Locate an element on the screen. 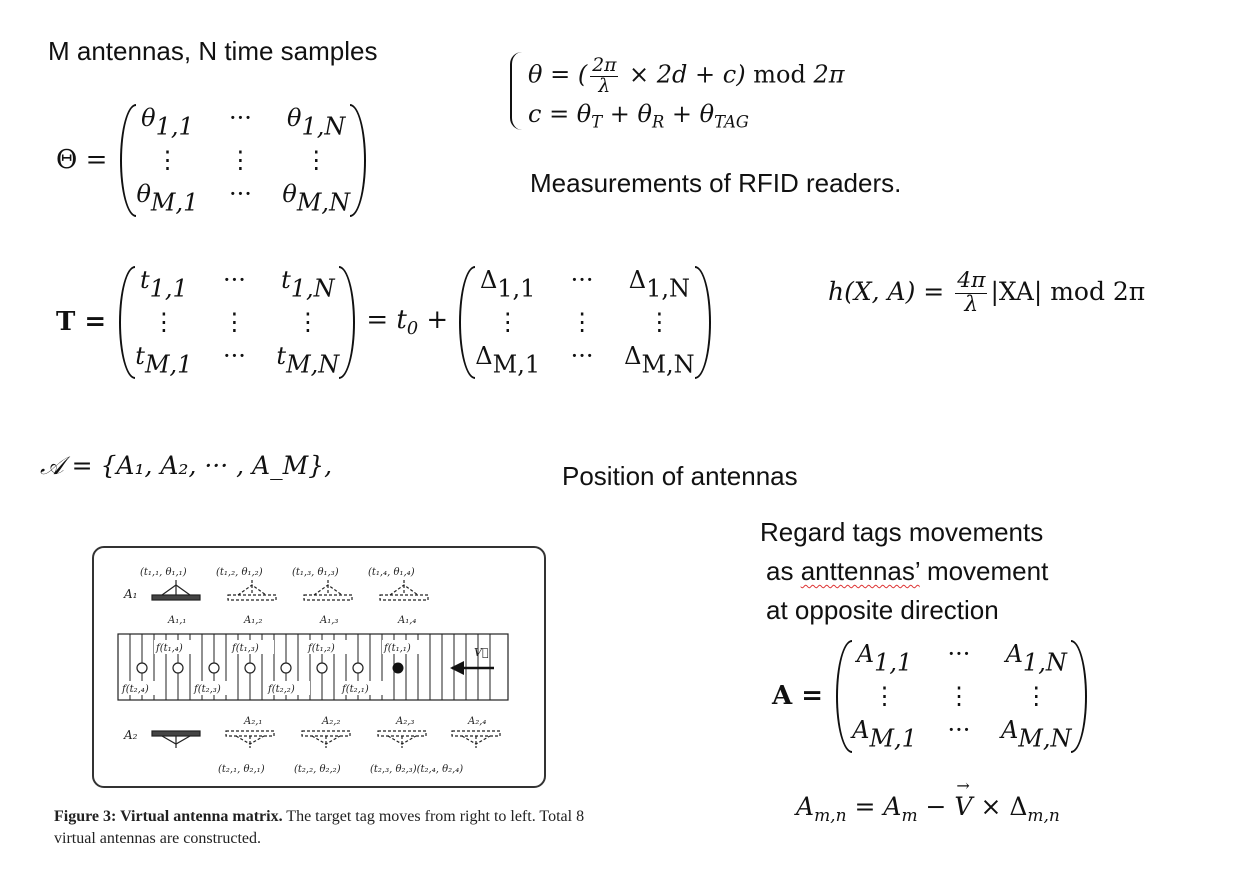 The width and height of the screenshot is (1256, 886). T-symbol: T = is located at coordinates (81, 322).